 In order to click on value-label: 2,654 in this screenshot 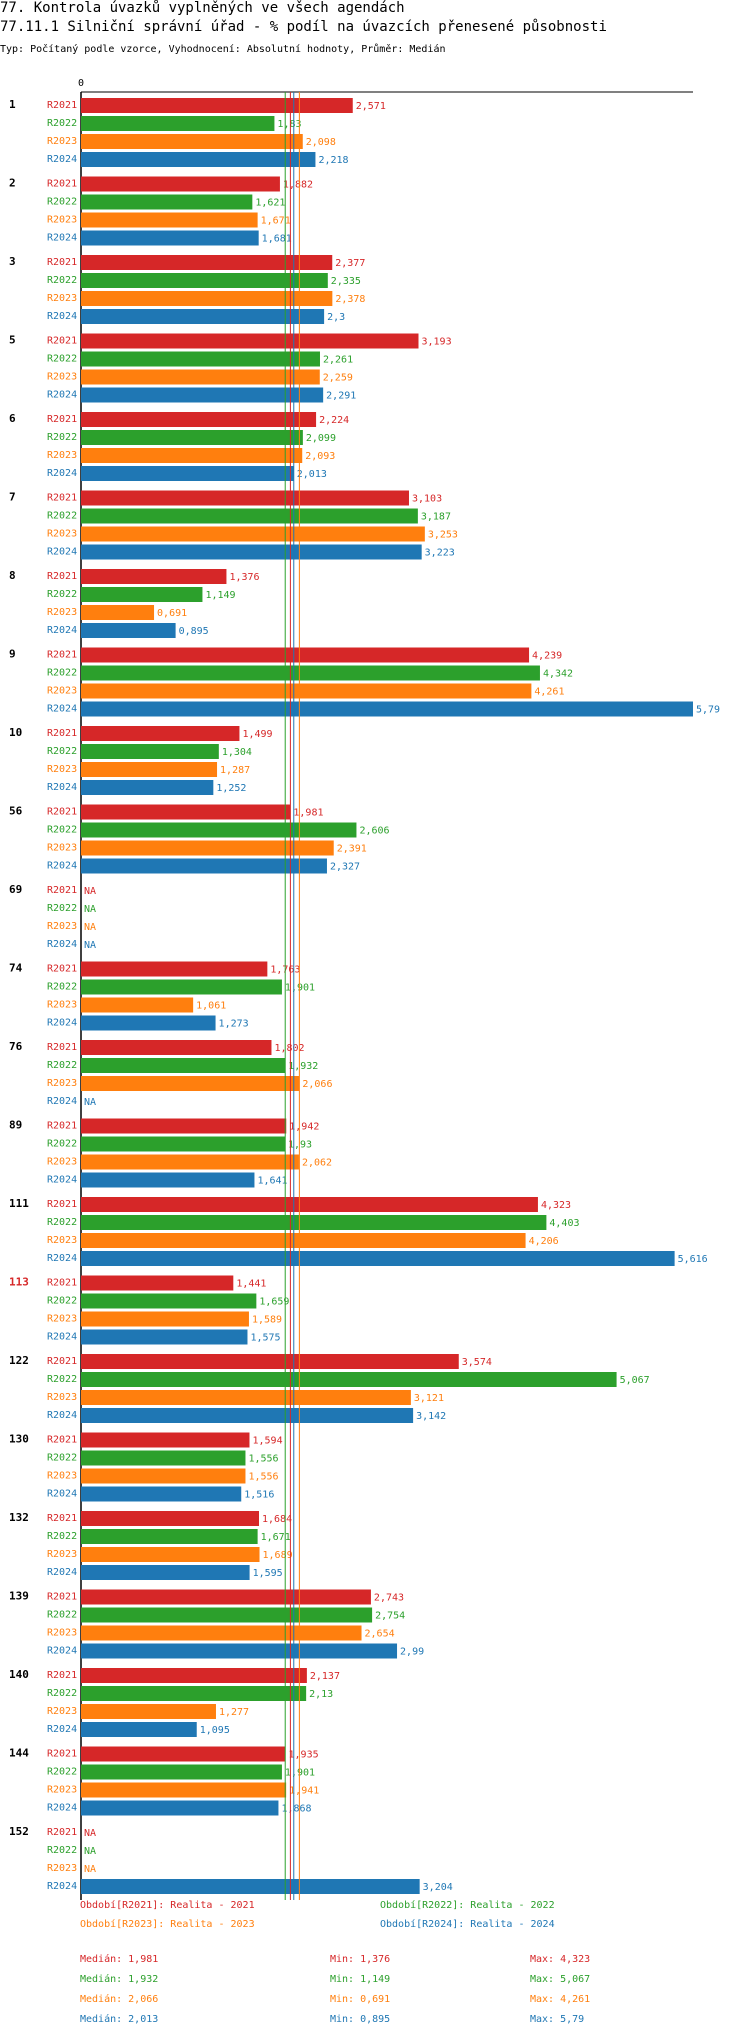, I will do `click(380, 1634)`.